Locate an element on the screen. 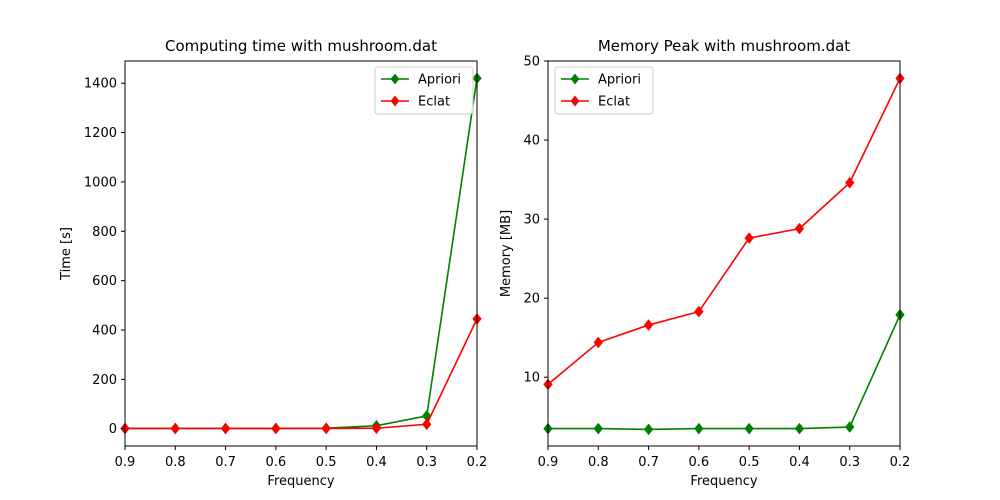 Image resolution: width=1000 pixels, height=500 pixels. y-tick-label: 0 is located at coordinates (113, 429).